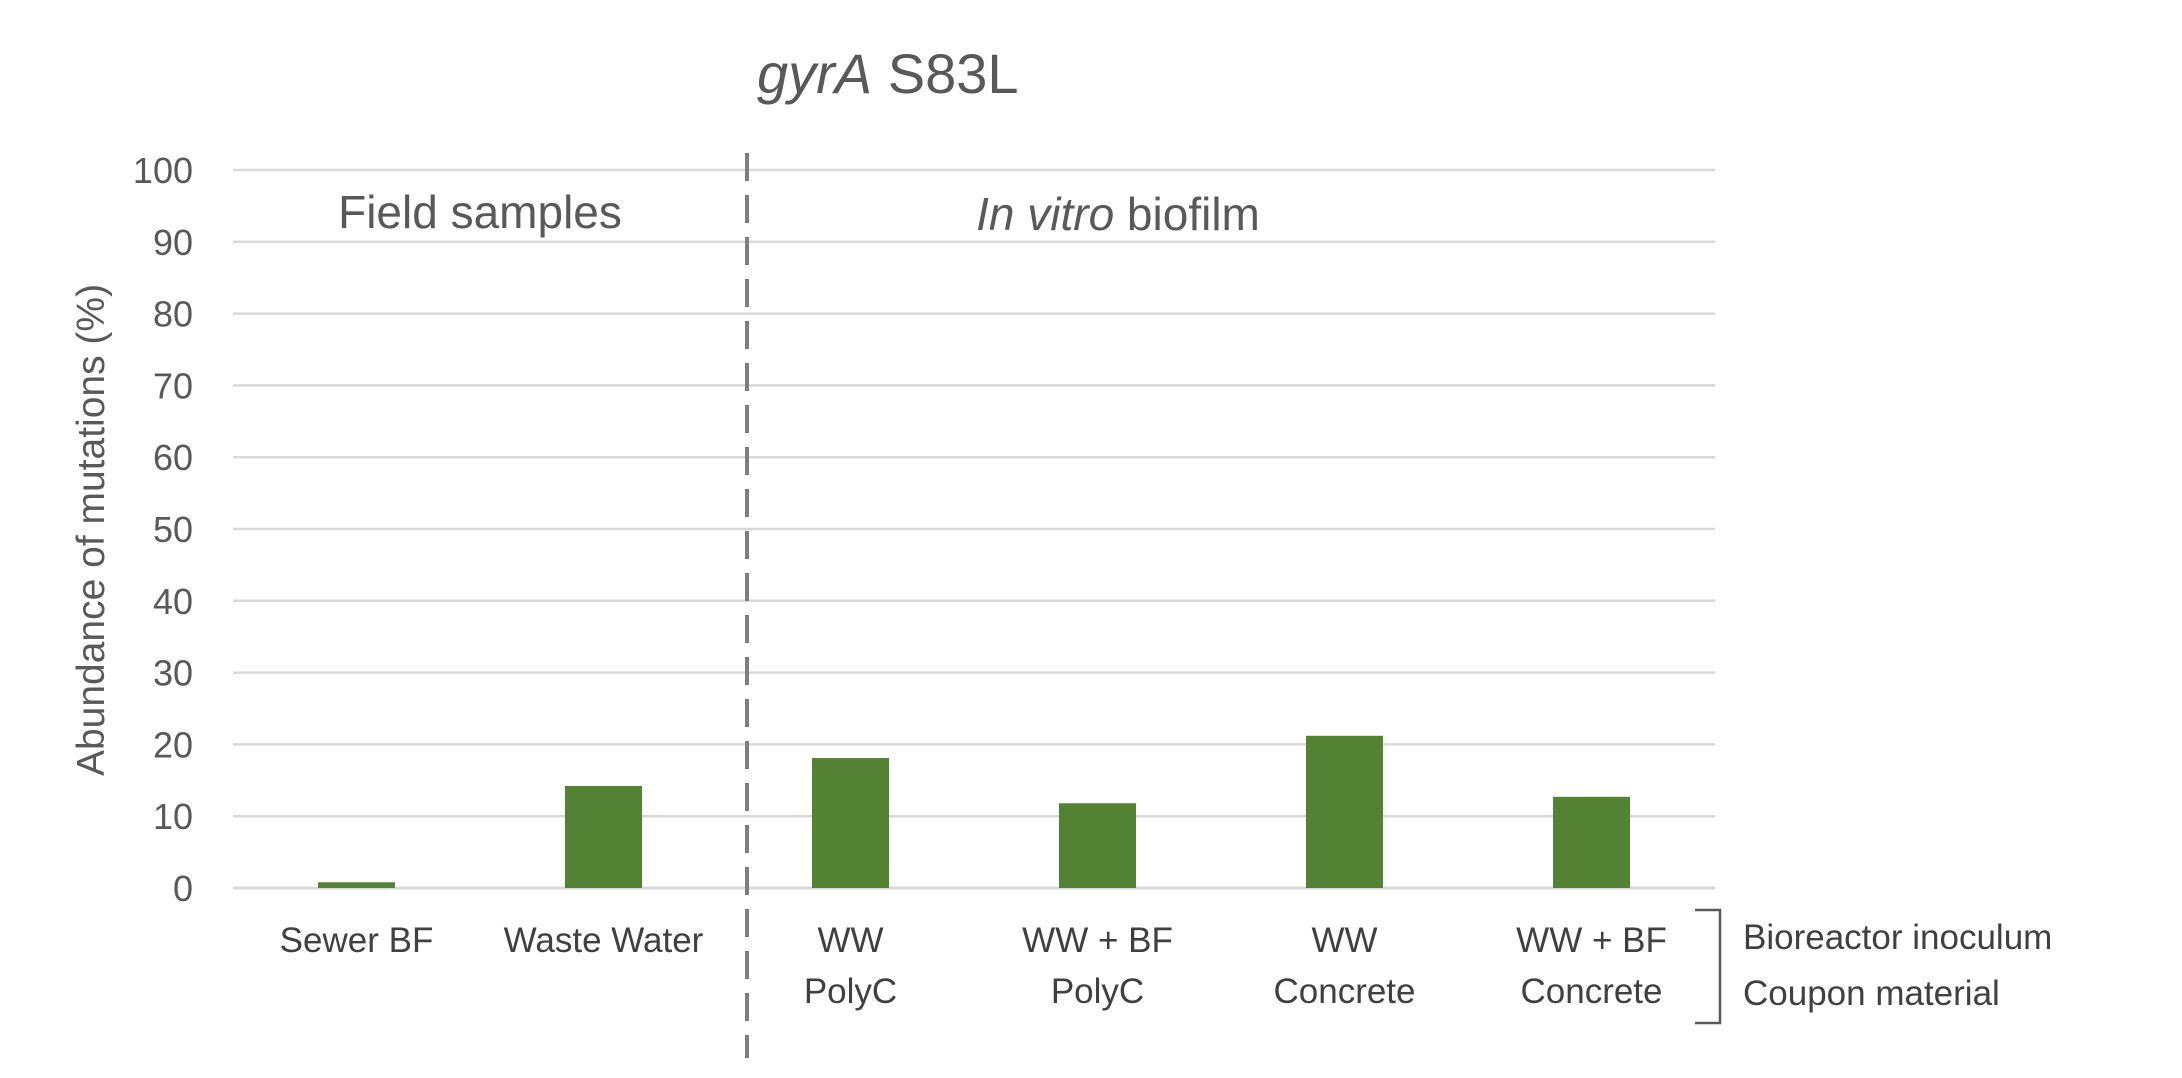  I want to click on y-tick-label: 10, so click(173, 816).